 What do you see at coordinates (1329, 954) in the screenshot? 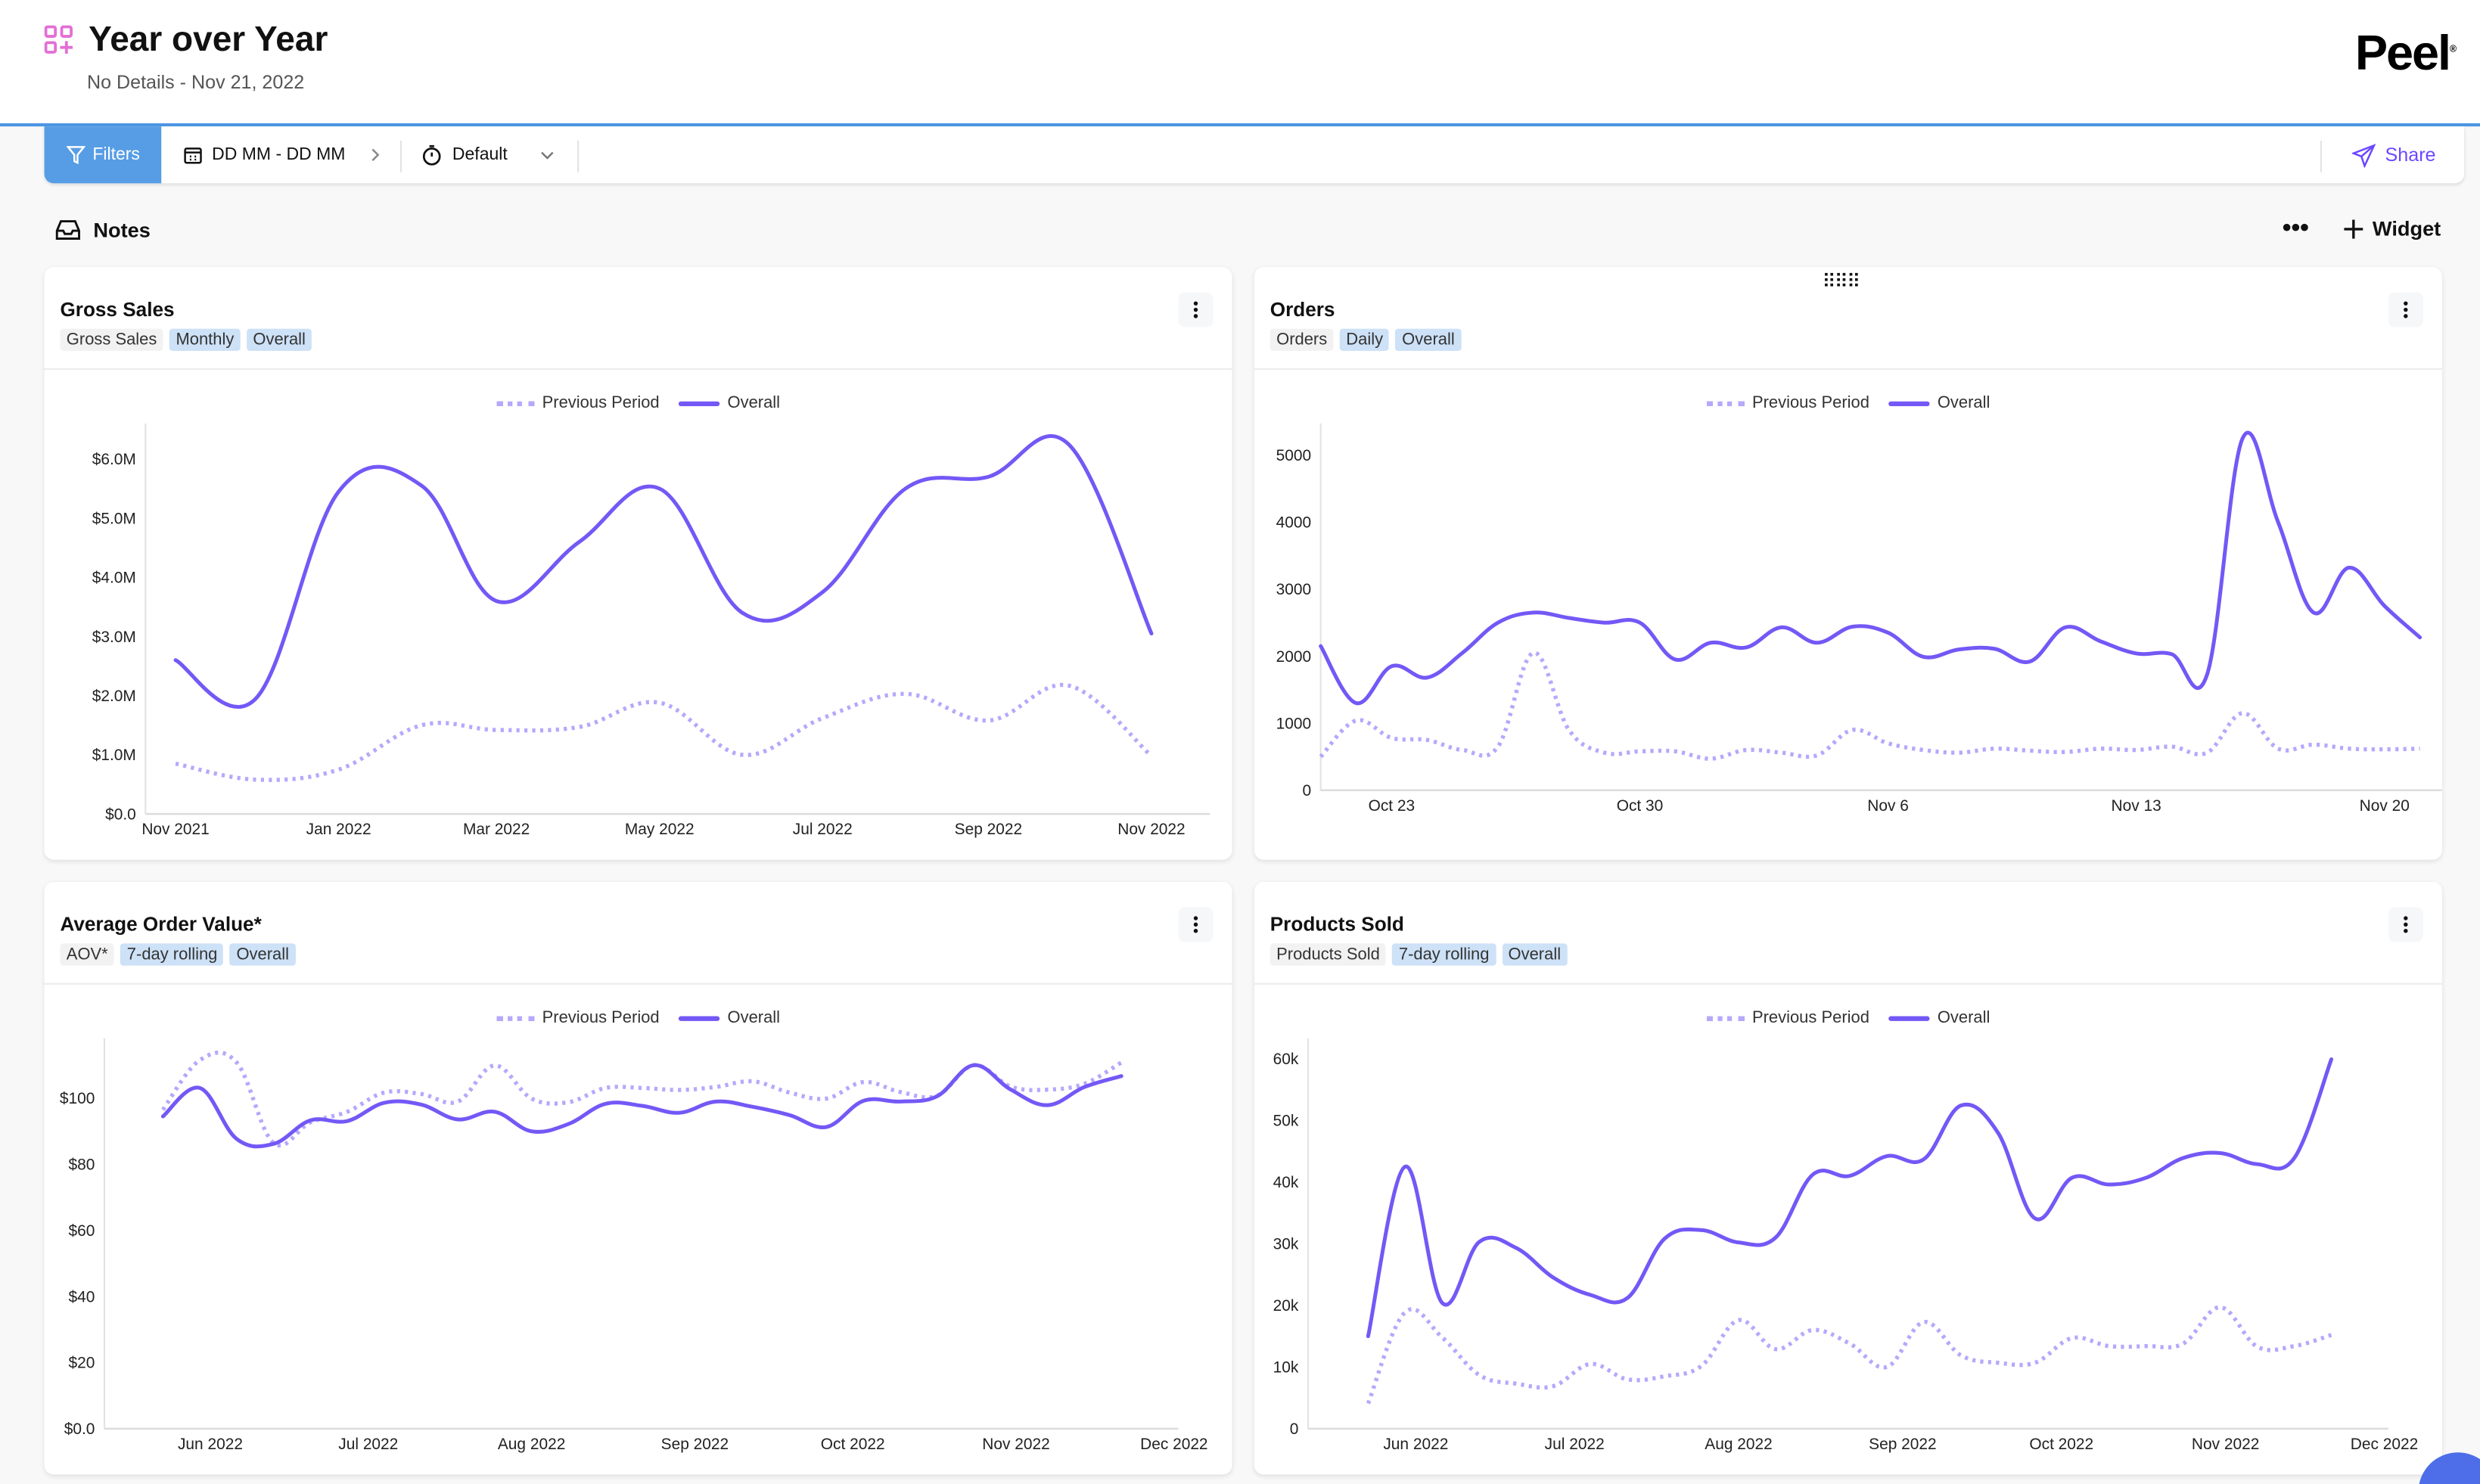
I see `widget-tag: Products Sold` at bounding box center [1329, 954].